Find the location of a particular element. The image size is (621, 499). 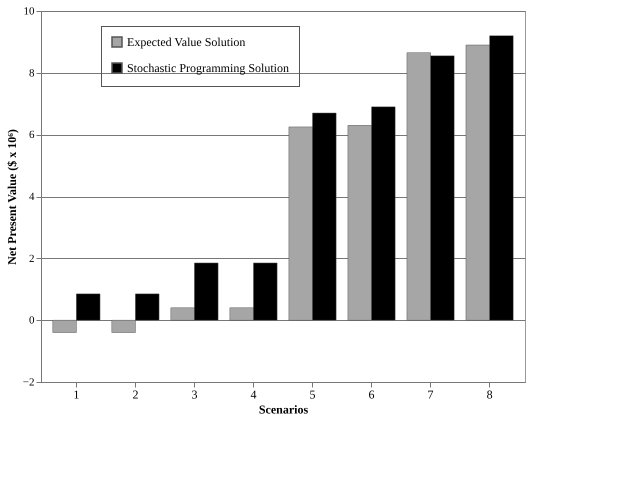

x-tick-label: 6 is located at coordinates (371, 395).